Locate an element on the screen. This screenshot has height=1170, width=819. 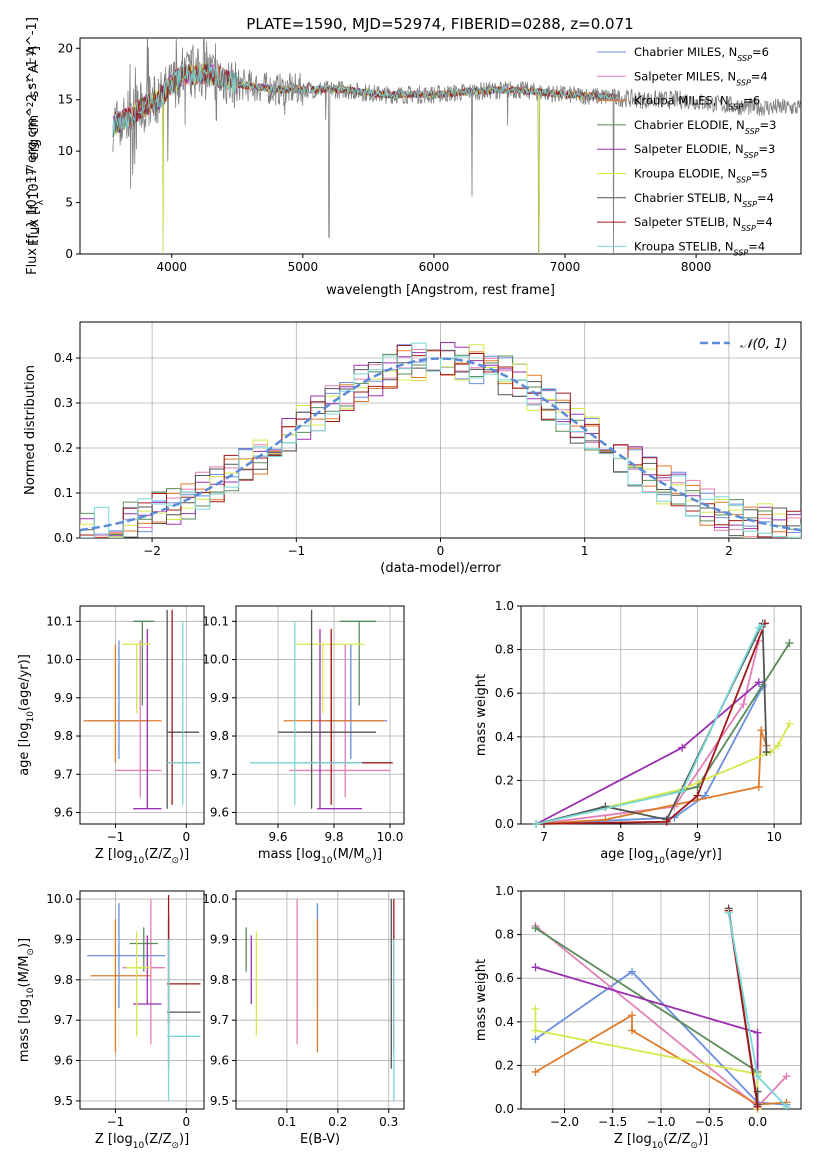
y-tick-label: 9.7 is located at coordinates (63, 1020).